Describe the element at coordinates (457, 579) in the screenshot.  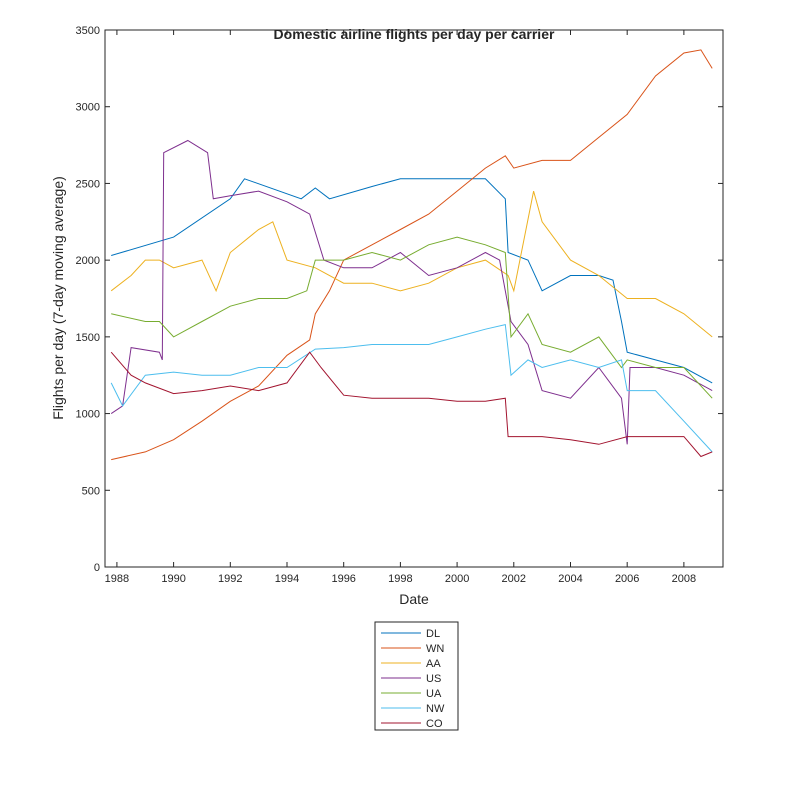
I see `x-tick-label: 2000` at that location.